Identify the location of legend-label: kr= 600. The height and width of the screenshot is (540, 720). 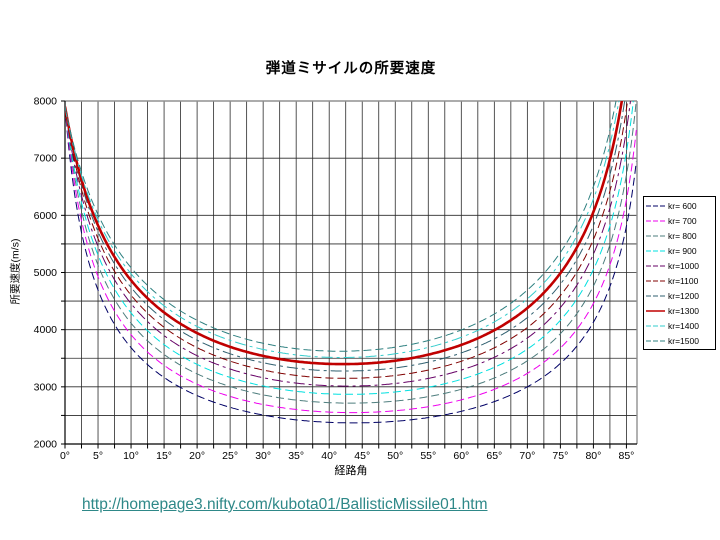
(682, 205).